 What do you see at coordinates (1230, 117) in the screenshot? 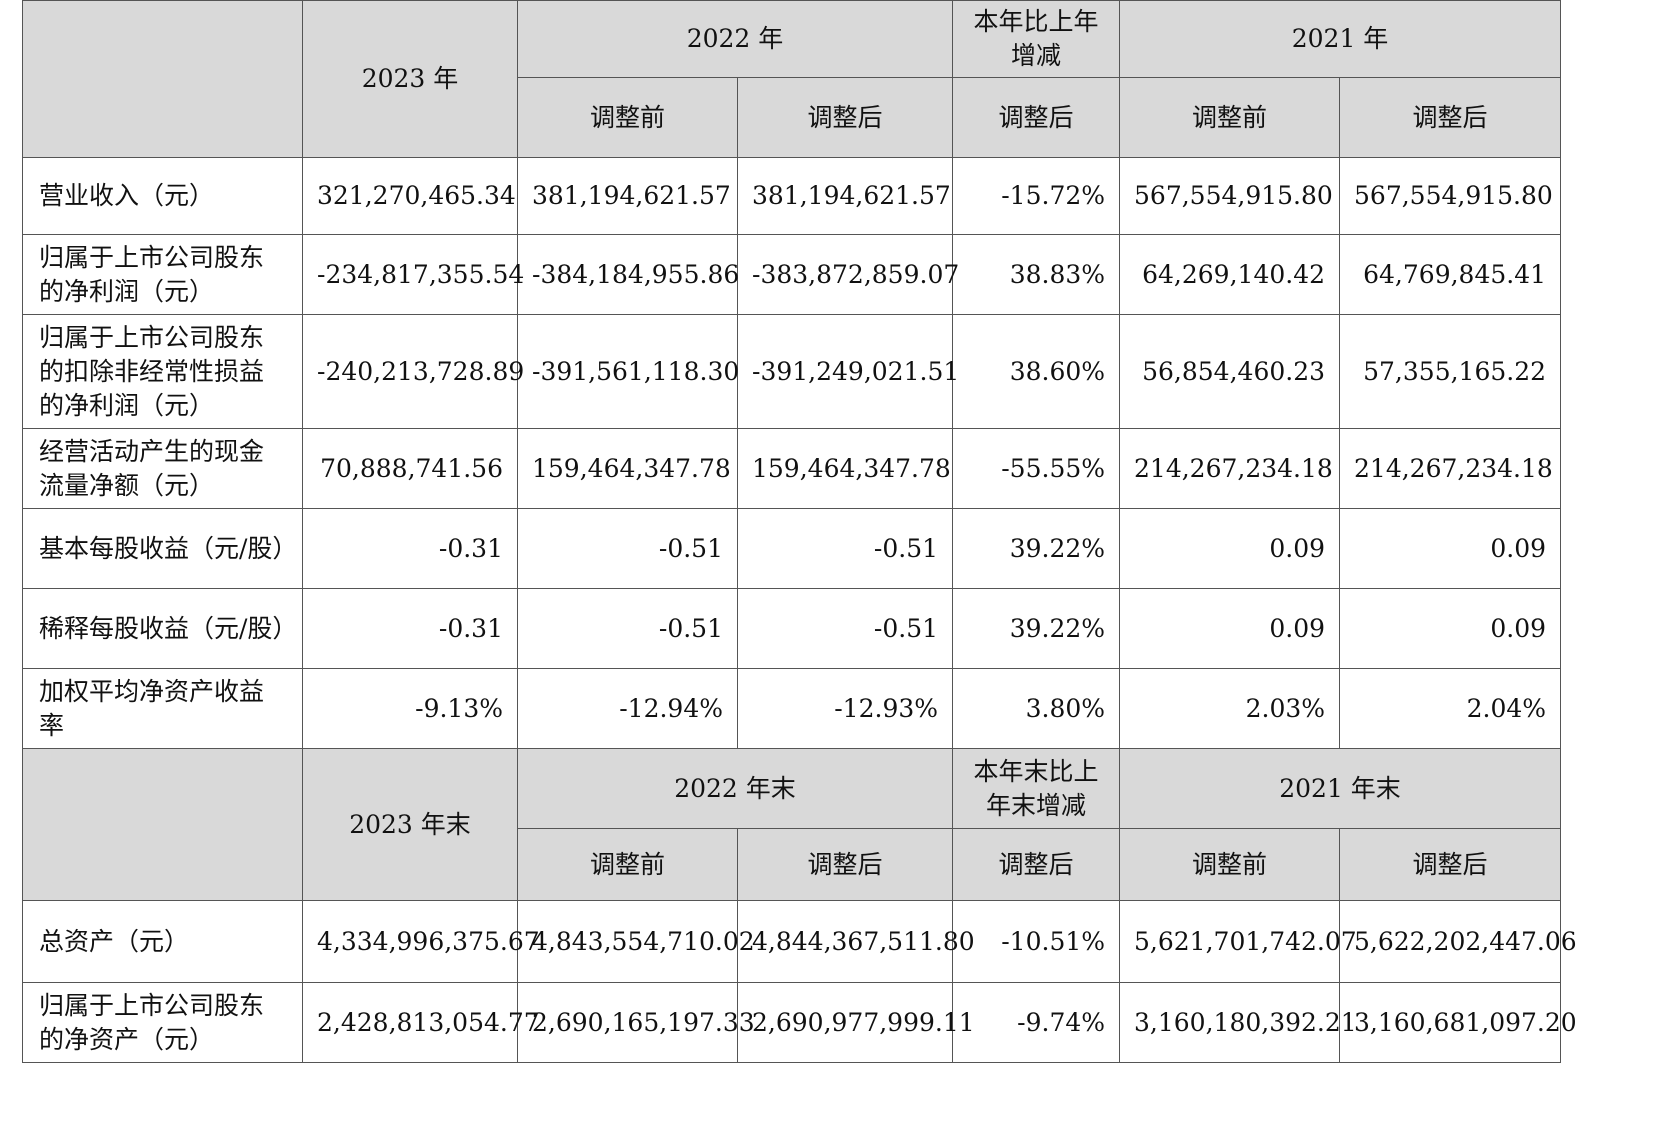
I see `header-2021-before: 调整前` at bounding box center [1230, 117].